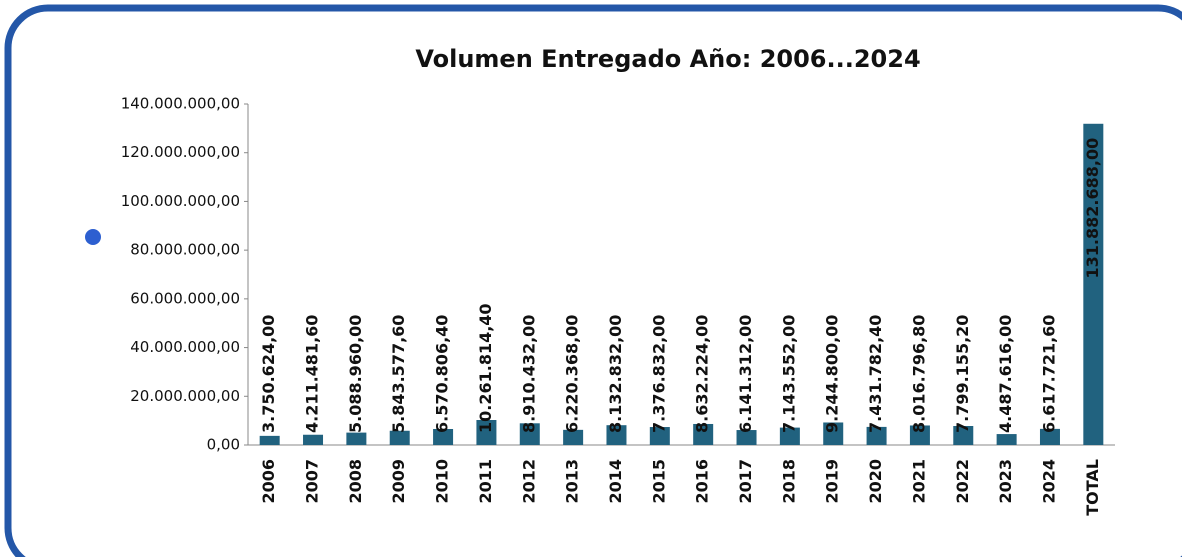 The width and height of the screenshot is (1182, 557). What do you see at coordinates (572, 481) in the screenshot?
I see `x-tick-label: 2013` at bounding box center [572, 481].